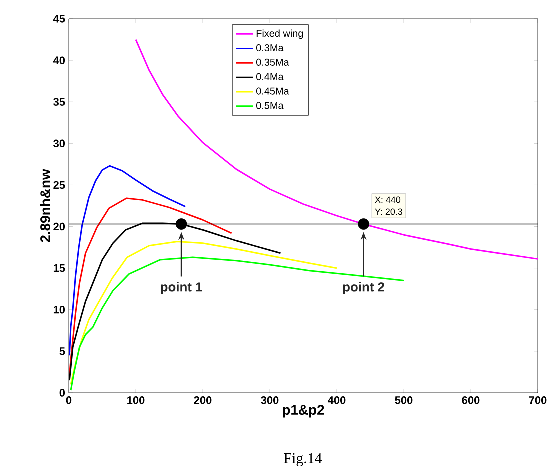  I want to click on y-tick-label: 5, so click(63, 352).